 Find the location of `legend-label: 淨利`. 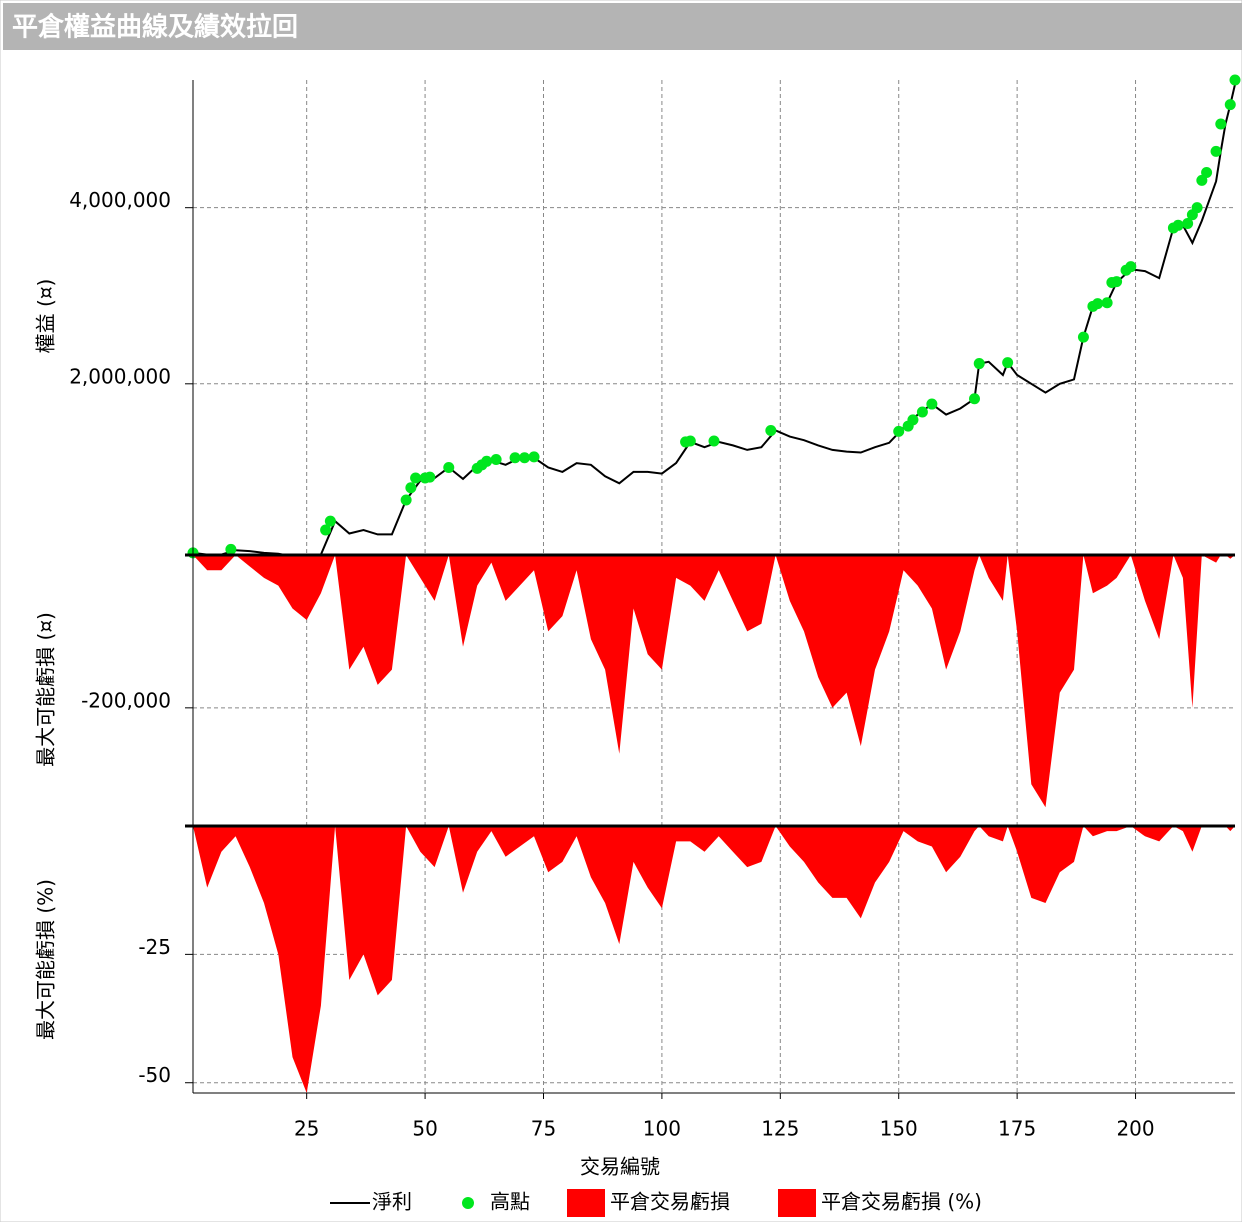

legend-label: 淨利 is located at coordinates (392, 1202).